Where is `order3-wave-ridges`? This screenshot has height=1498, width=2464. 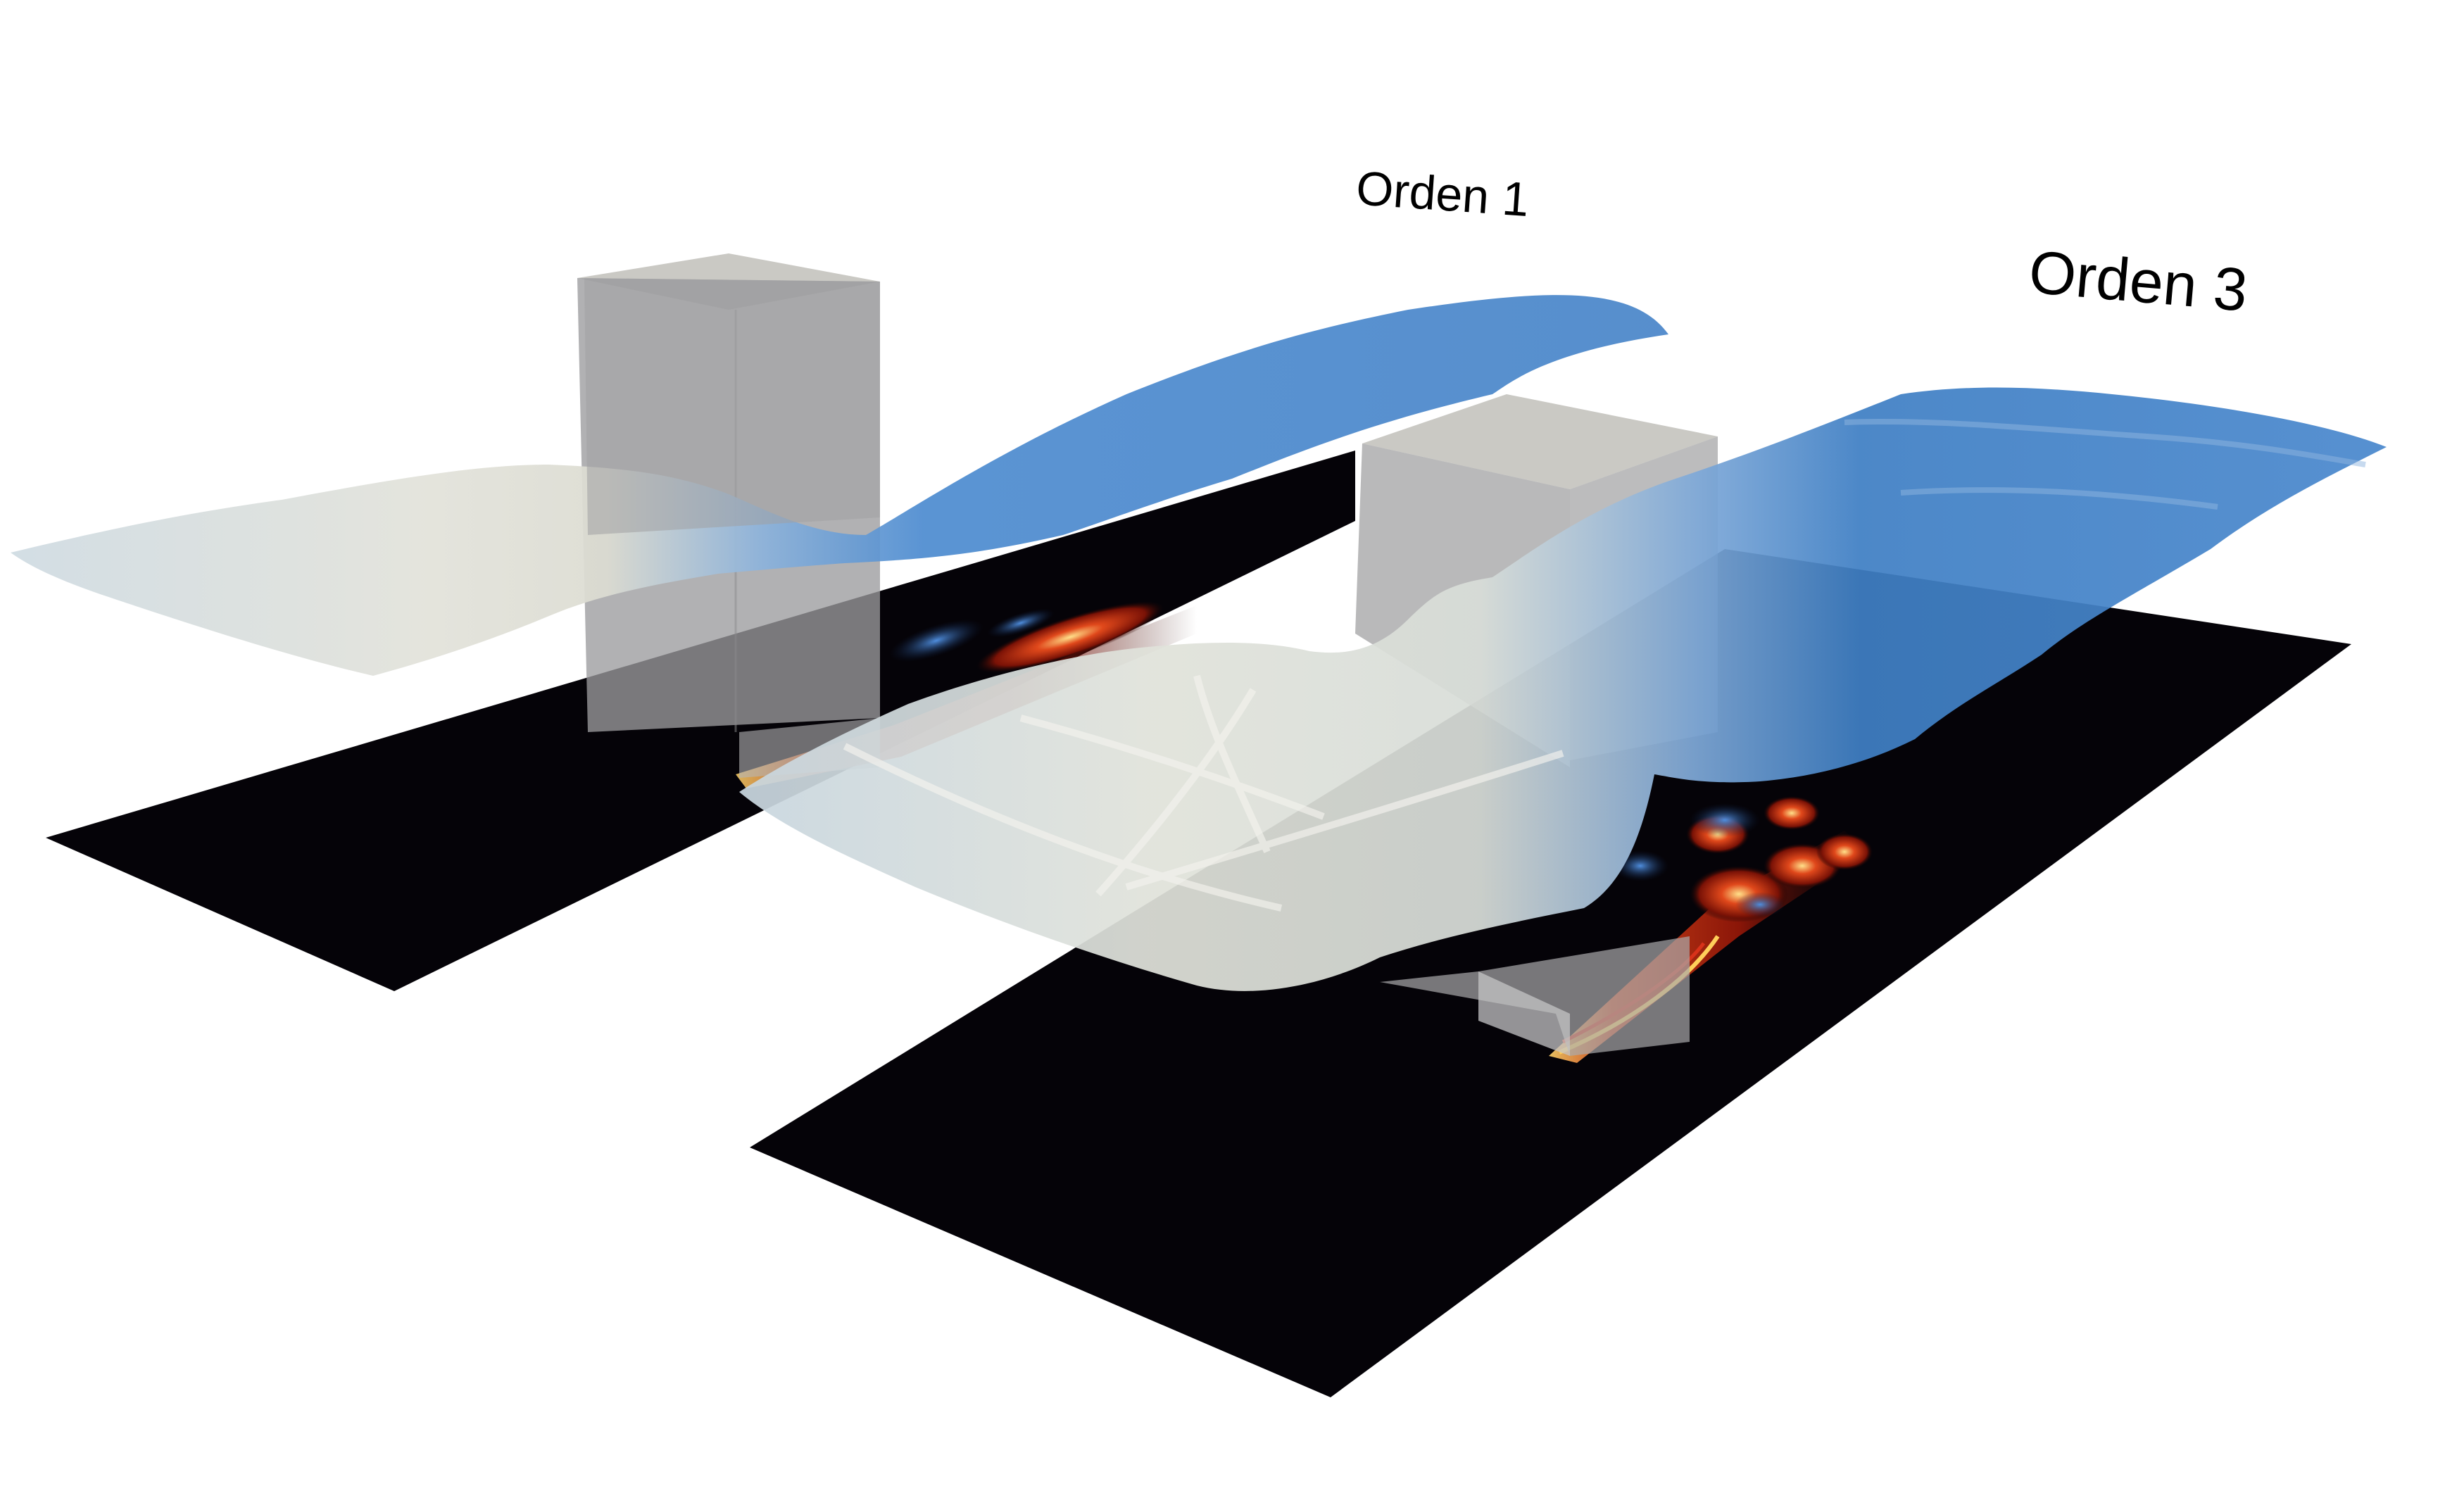
order3-wave-ridges is located at coordinates (2105, 464).